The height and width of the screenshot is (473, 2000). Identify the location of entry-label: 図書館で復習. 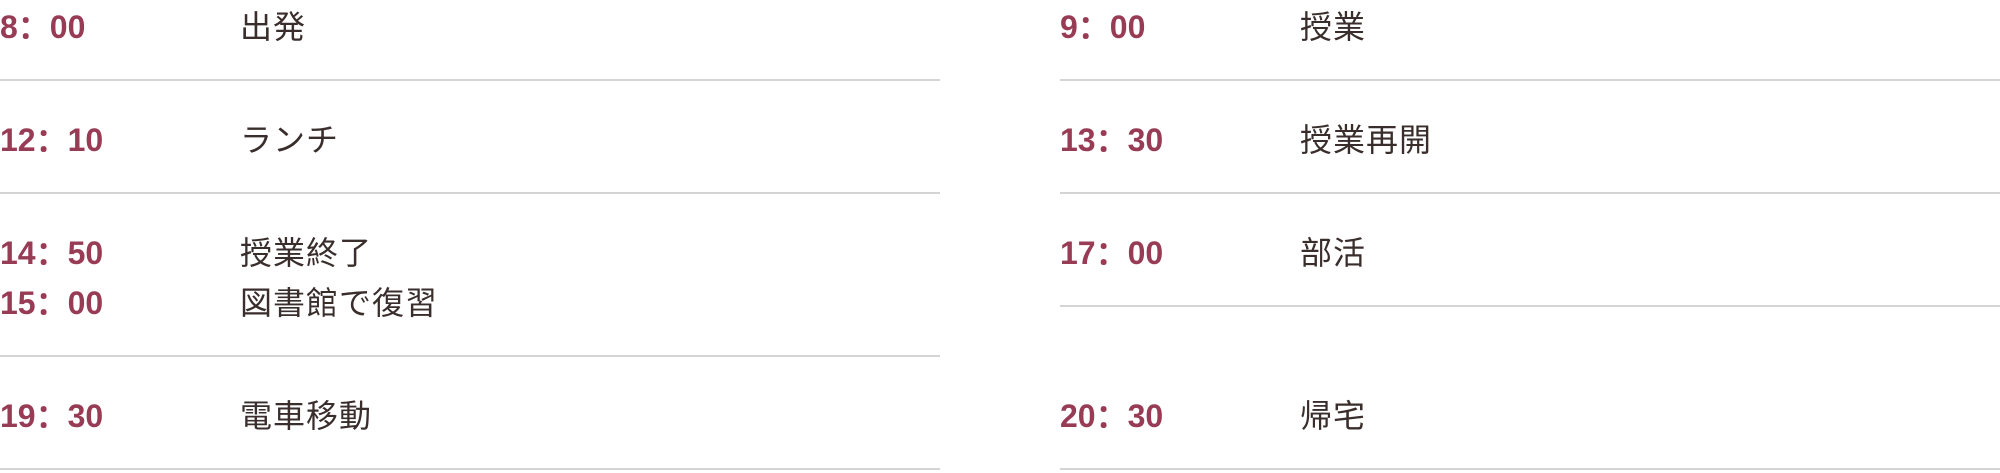
(339, 303).